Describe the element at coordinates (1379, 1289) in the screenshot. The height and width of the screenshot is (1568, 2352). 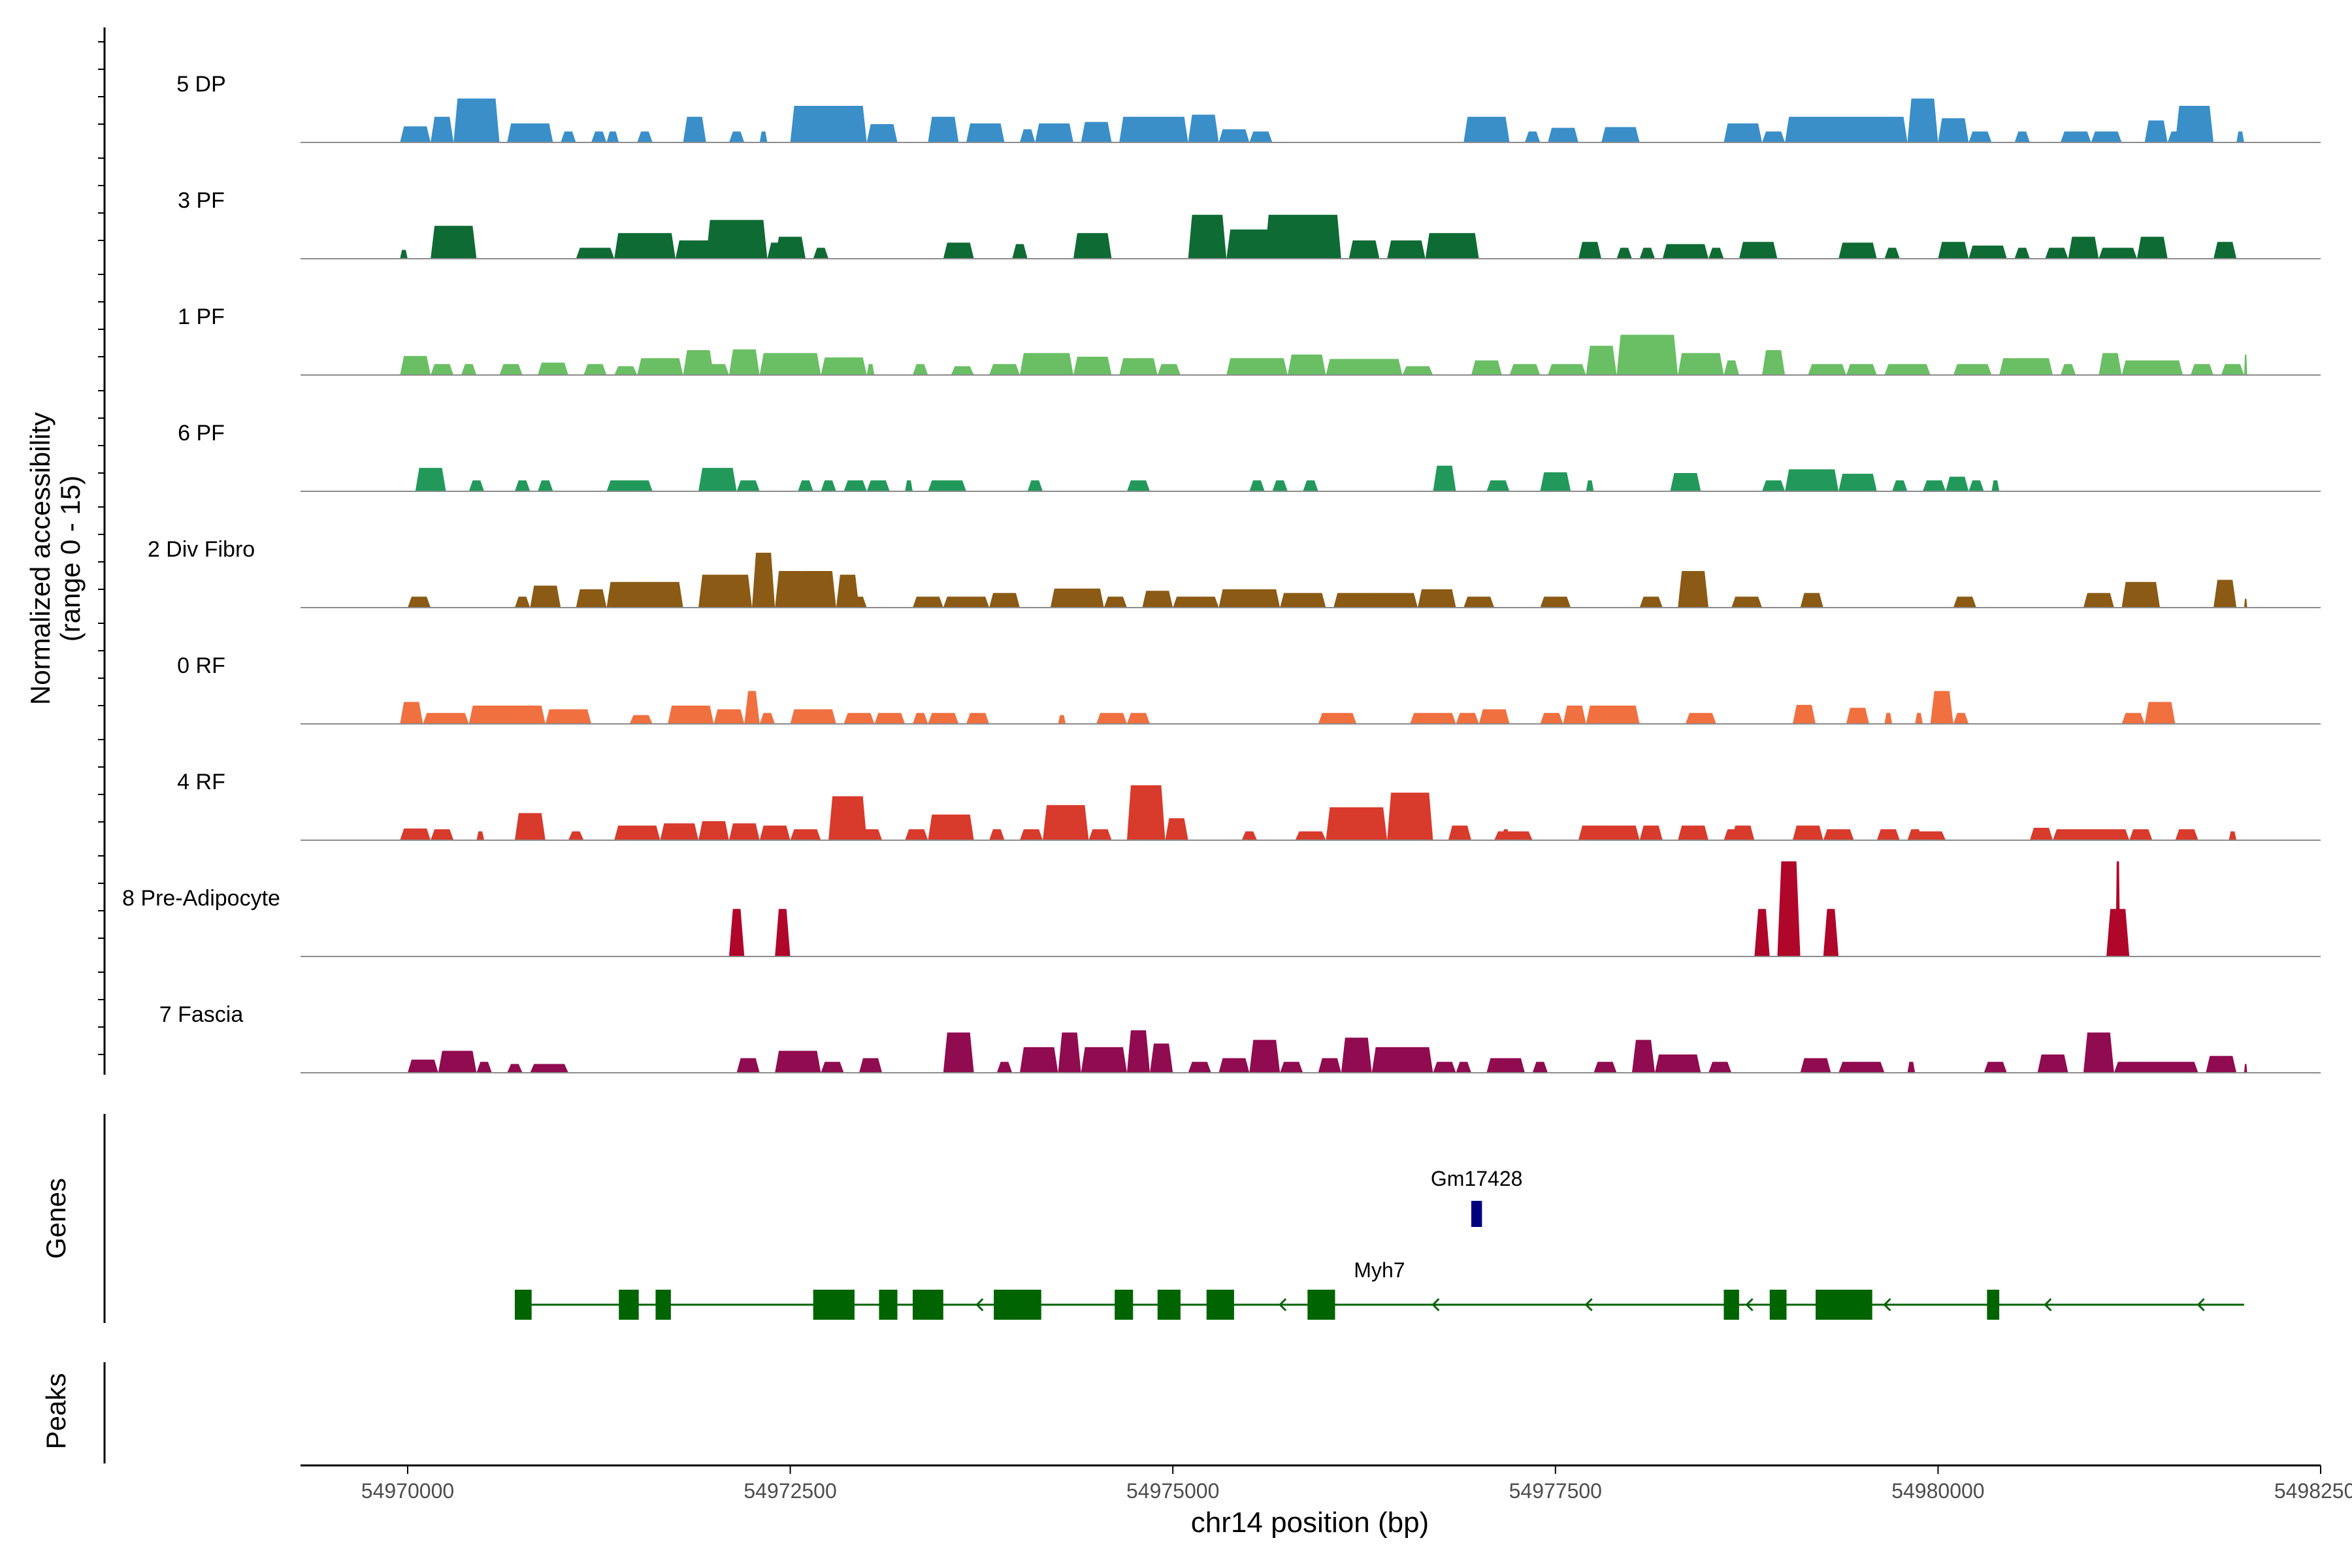
I see `gene-myh7: Myh7` at that location.